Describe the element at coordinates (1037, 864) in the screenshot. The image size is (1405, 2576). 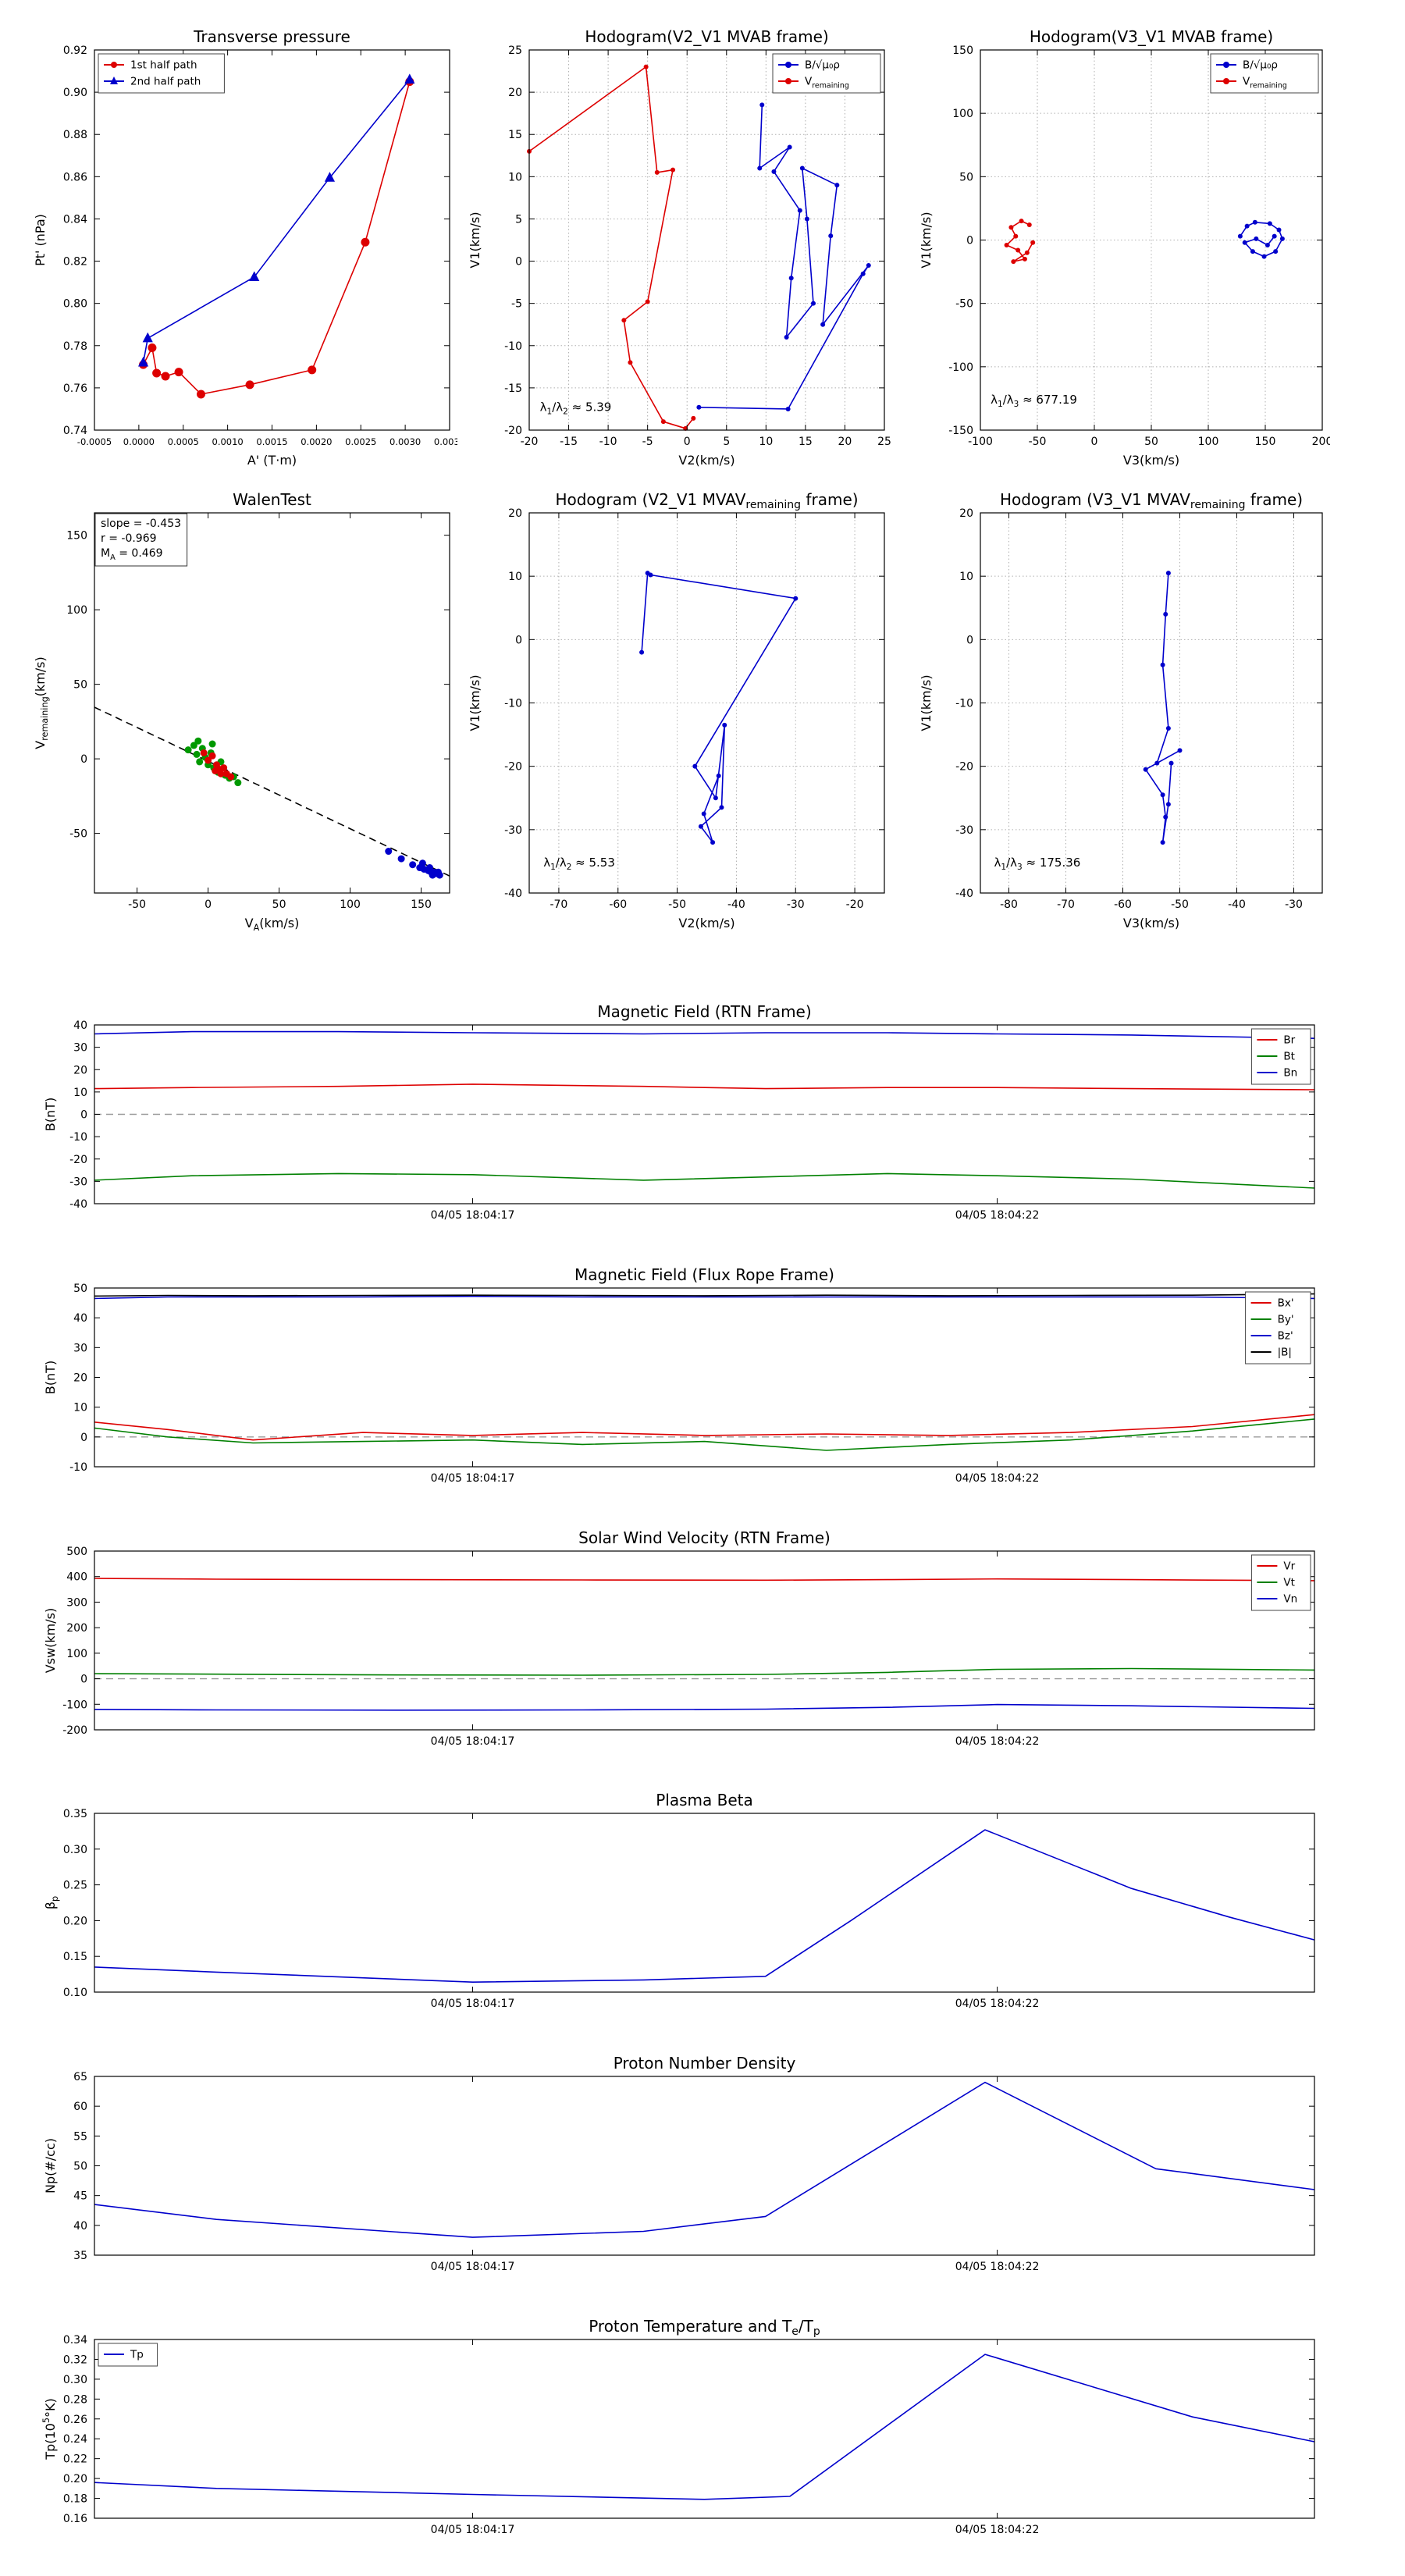
I see `annotation: λ1/λ3 ≈ 175.36` at that location.